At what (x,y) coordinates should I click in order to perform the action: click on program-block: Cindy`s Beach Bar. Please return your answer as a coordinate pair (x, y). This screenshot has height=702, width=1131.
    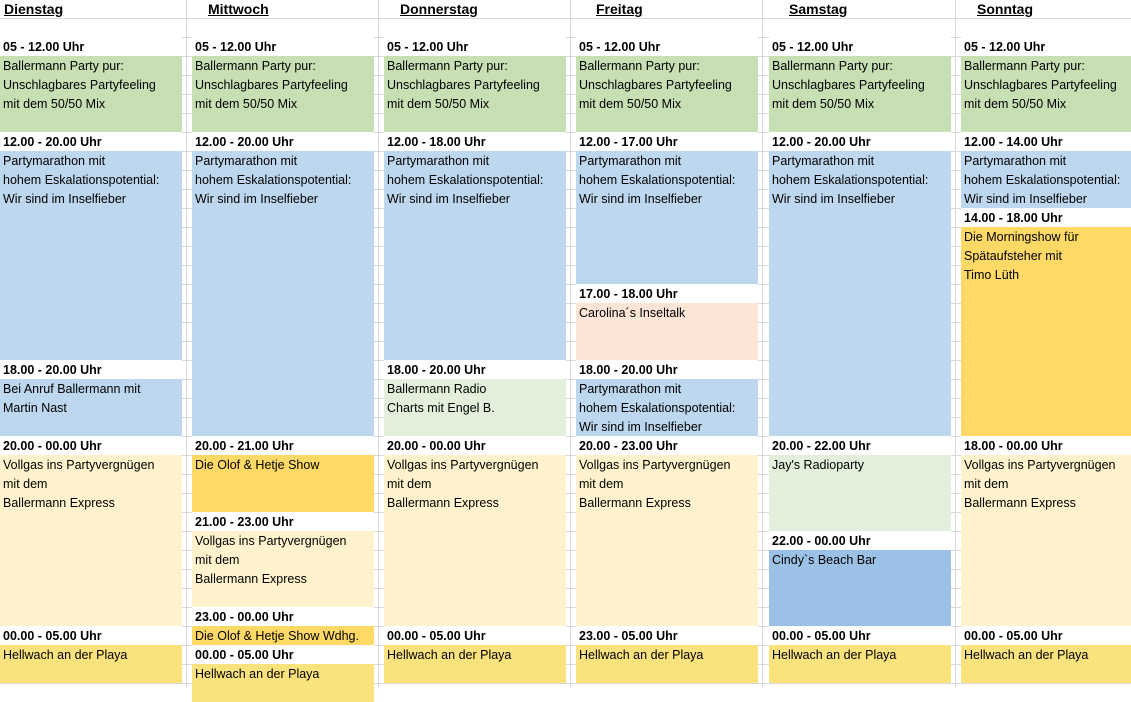
    Looking at the image, I should click on (860, 588).